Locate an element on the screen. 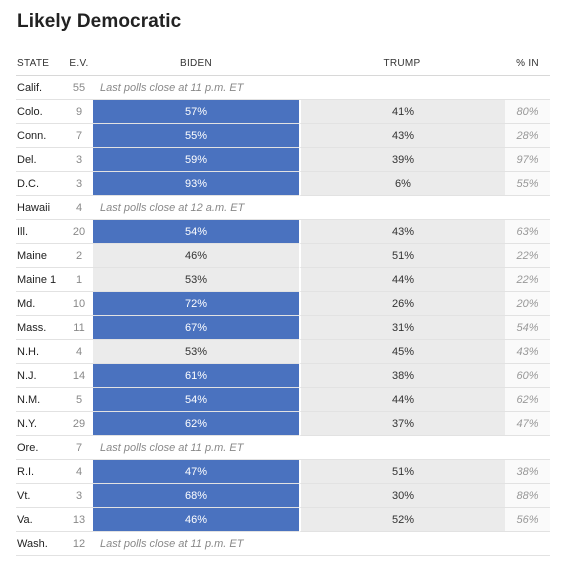 This screenshot has height=572, width=567. column-header-pct-in: % IN is located at coordinates (527, 63).